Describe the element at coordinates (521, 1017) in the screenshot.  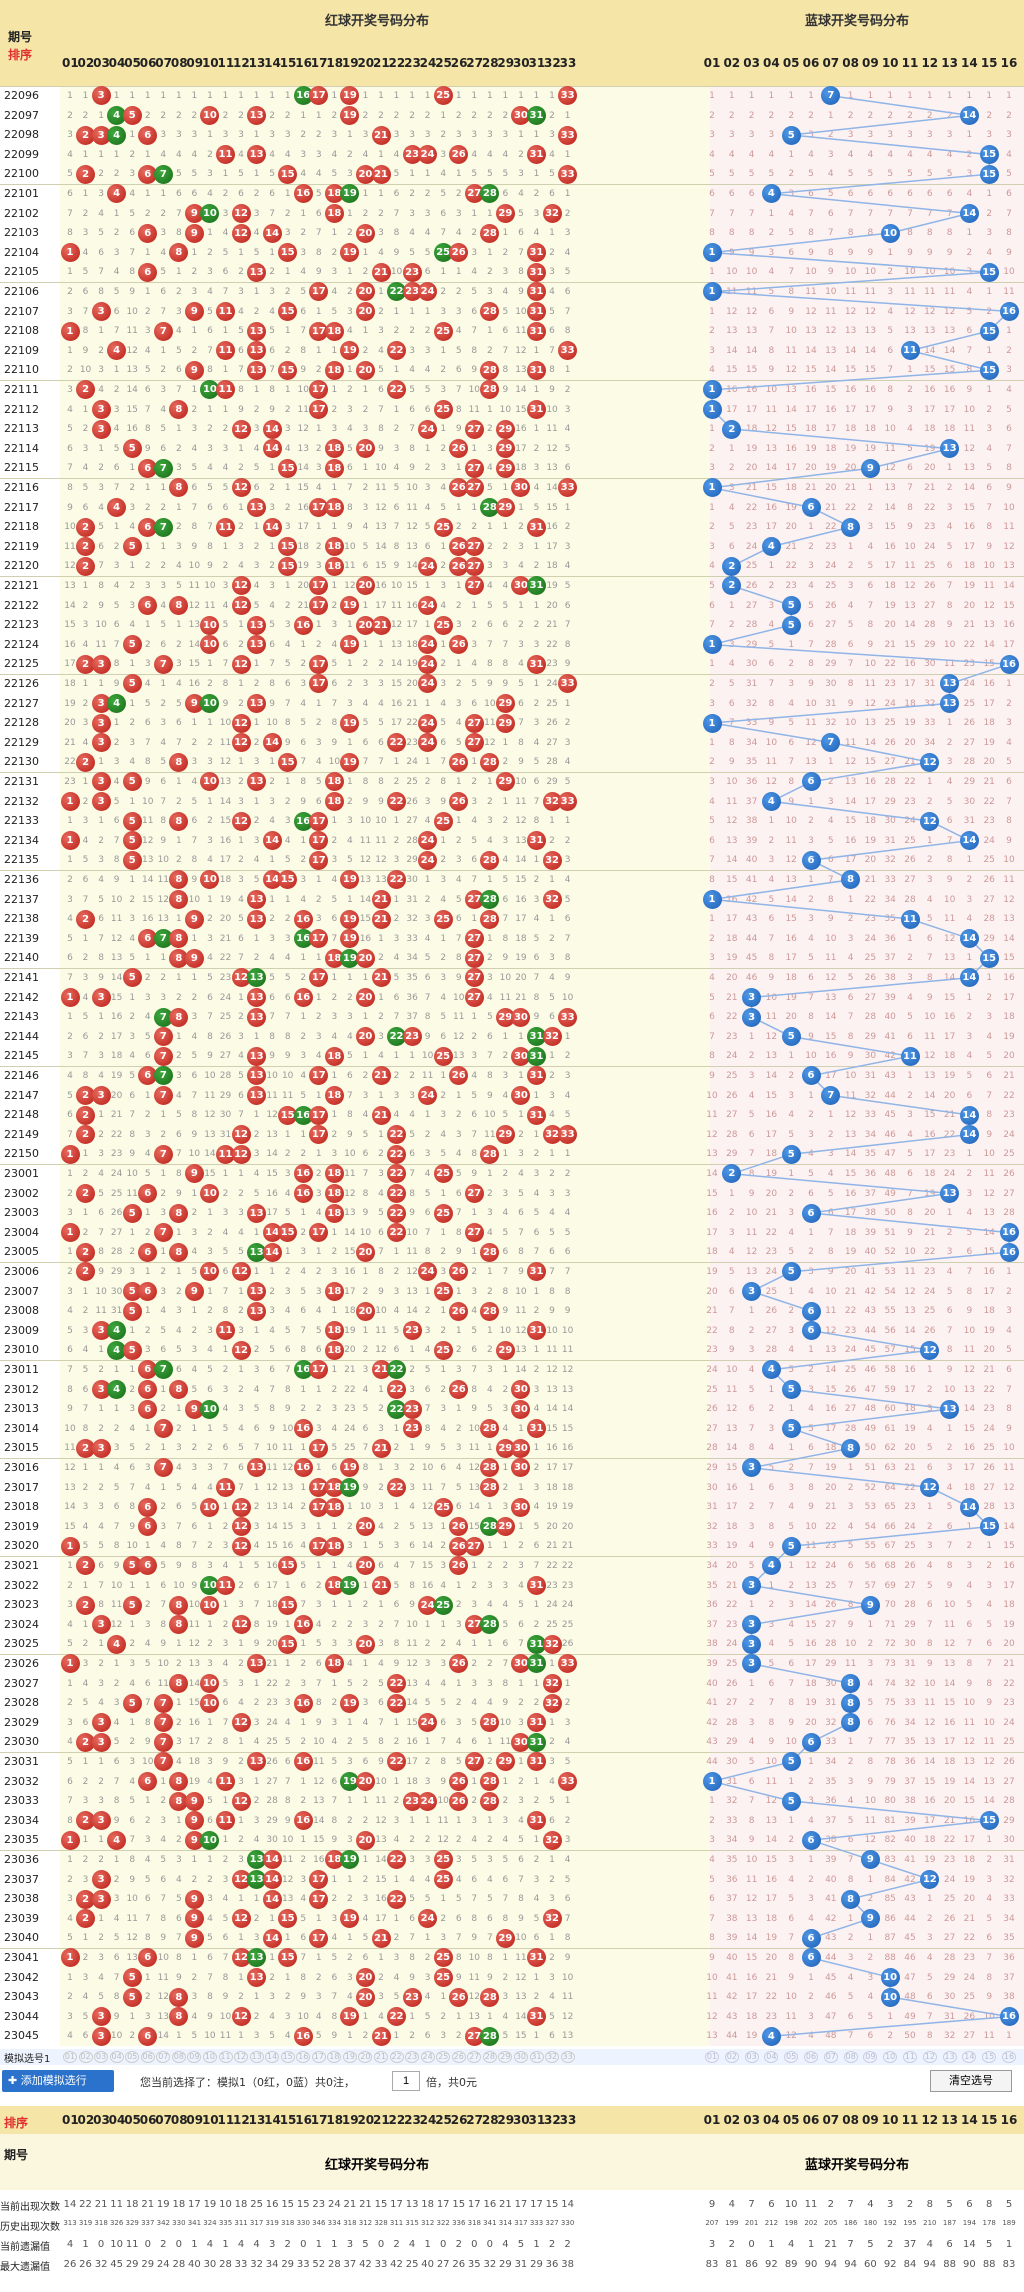
I see `red-ball: 30` at that location.